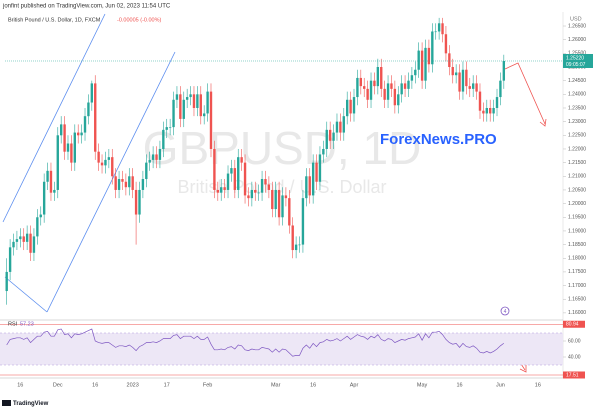 The width and height of the screenshot is (600, 410). Describe the element at coordinates (525, 93) in the screenshot. I see `arrow-path` at that location.